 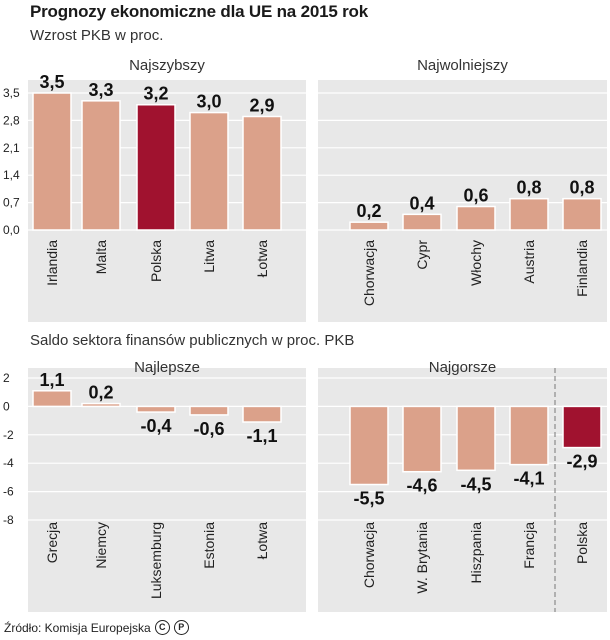 What do you see at coordinates (8, 435) in the screenshot?
I see `y-tick-label-1-2: -2` at bounding box center [8, 435].